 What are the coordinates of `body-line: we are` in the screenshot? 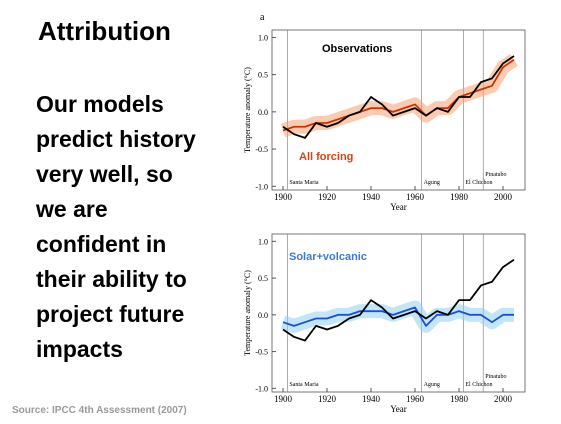 It's located at (71, 209).